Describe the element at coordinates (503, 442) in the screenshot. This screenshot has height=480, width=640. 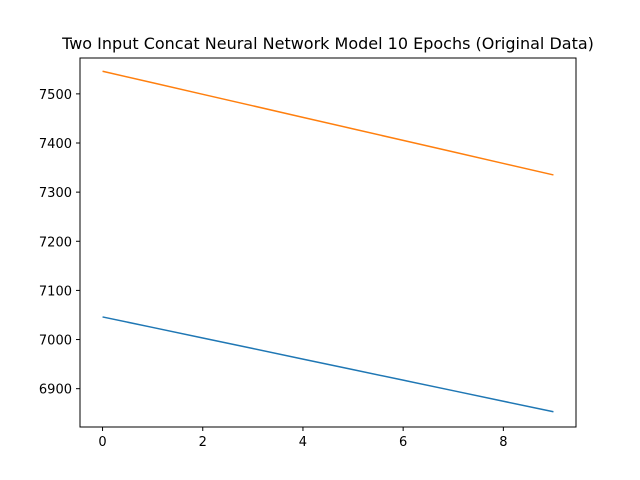
I see `x-tick-label: 8` at that location.